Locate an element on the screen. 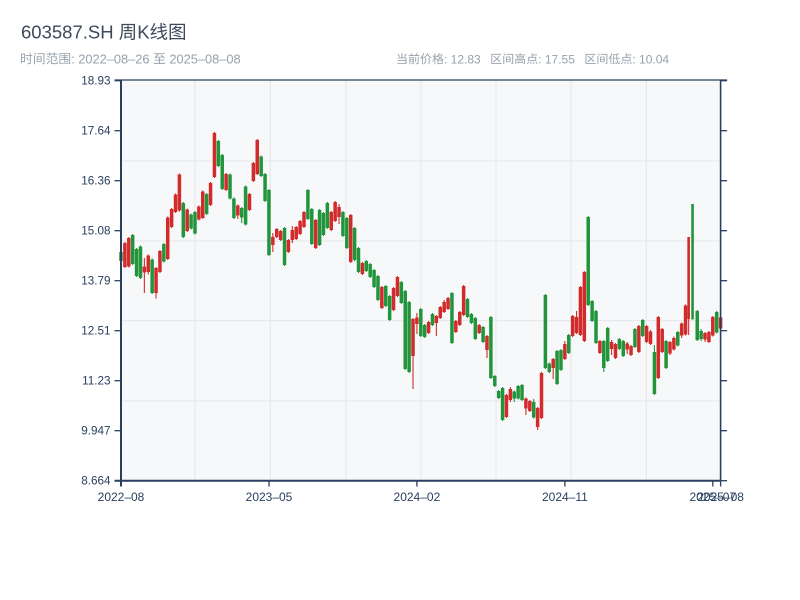 The height and width of the screenshot is (600, 800). svg-text:: 2022–08–26: : 2022–08–26 is located at coordinates (110, 58).